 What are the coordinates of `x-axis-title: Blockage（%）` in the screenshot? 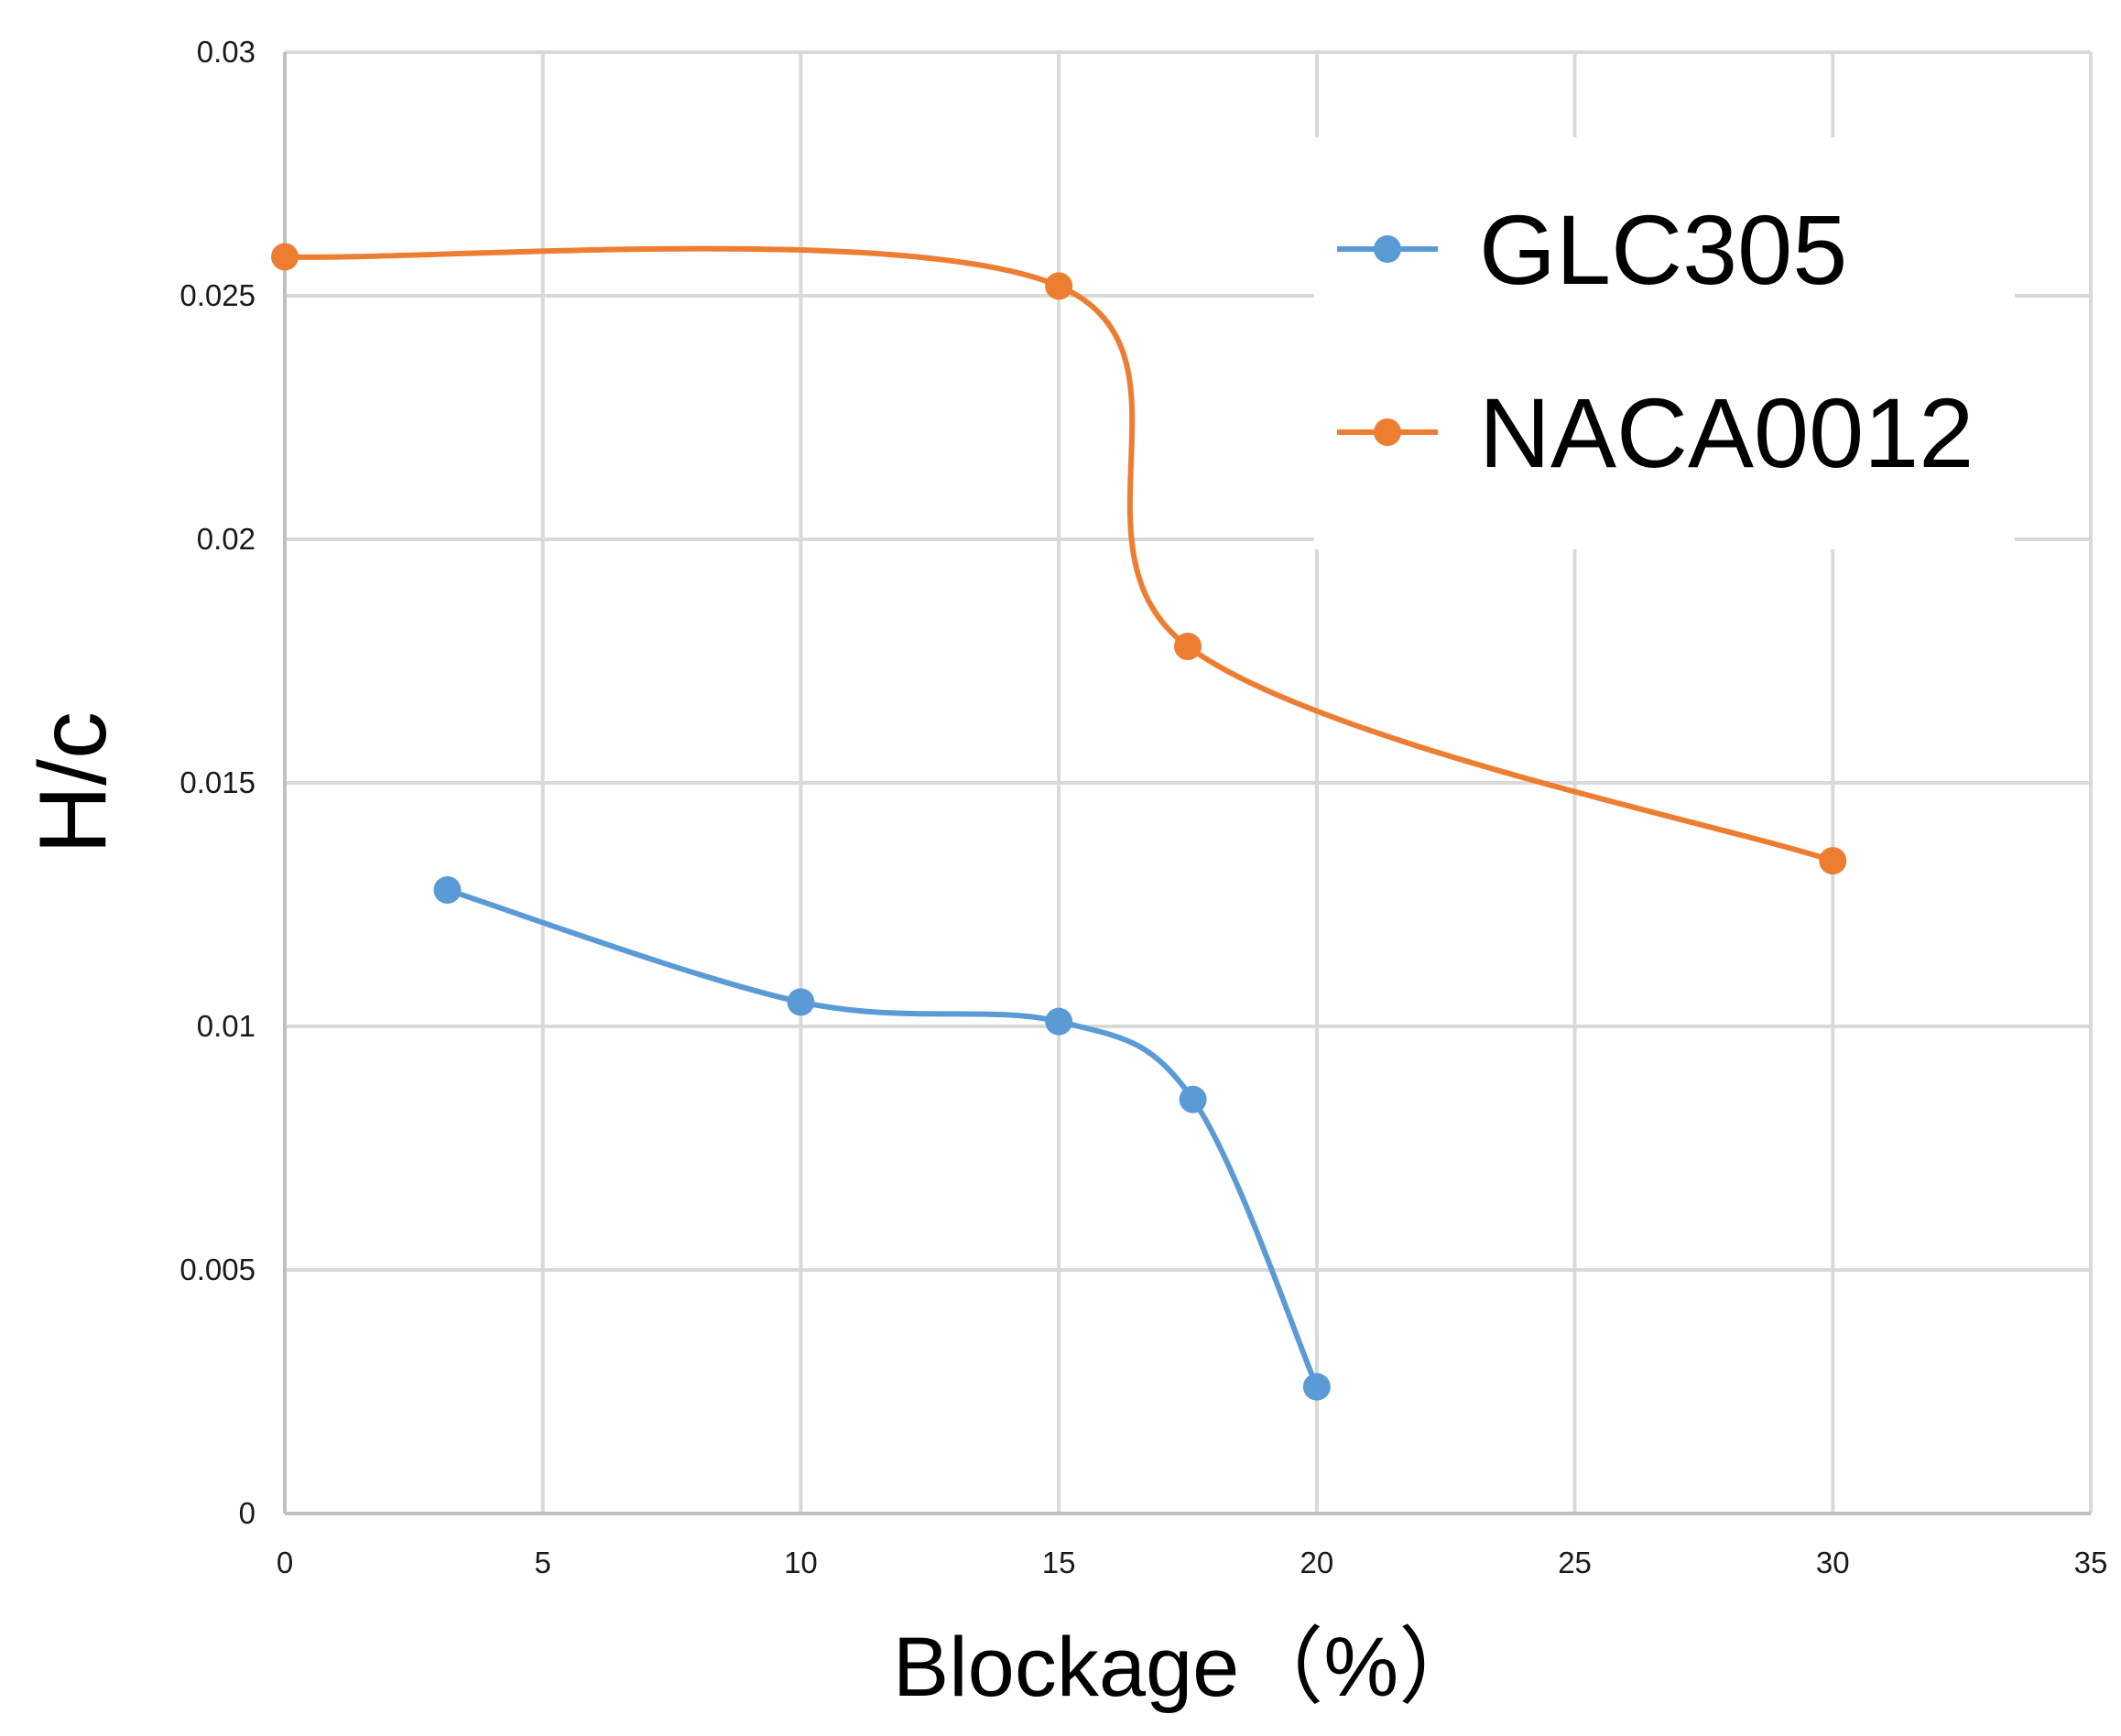 It's located at (1188, 1668).